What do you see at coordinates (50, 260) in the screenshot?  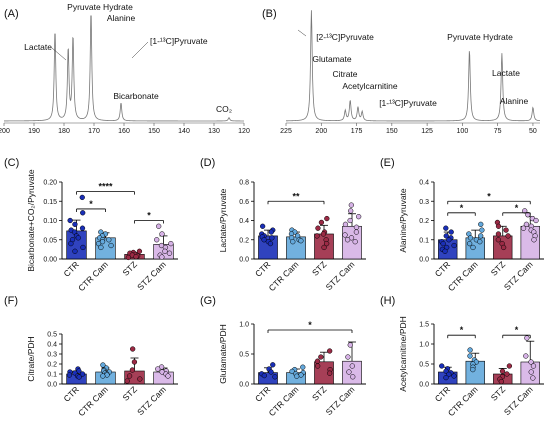 I see `y-tick-label: 0.00` at bounding box center [50, 260].